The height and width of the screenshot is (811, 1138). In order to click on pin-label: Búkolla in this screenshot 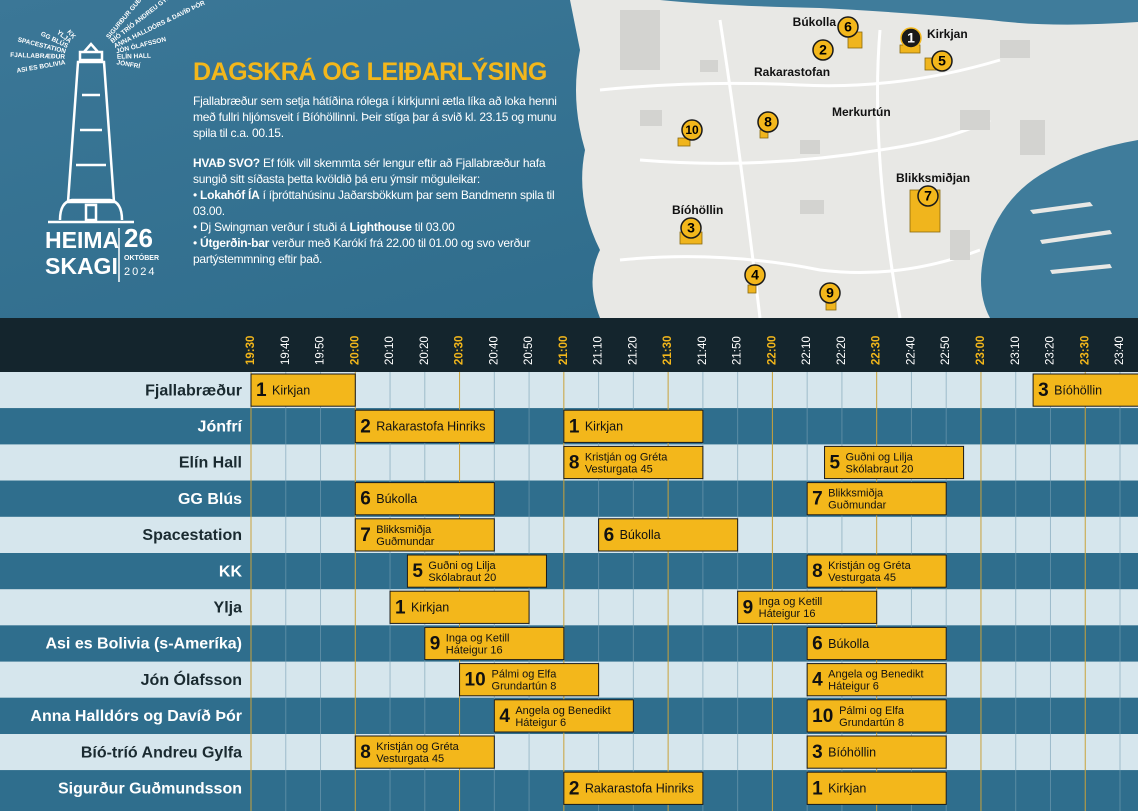, I will do `click(815, 22)`.